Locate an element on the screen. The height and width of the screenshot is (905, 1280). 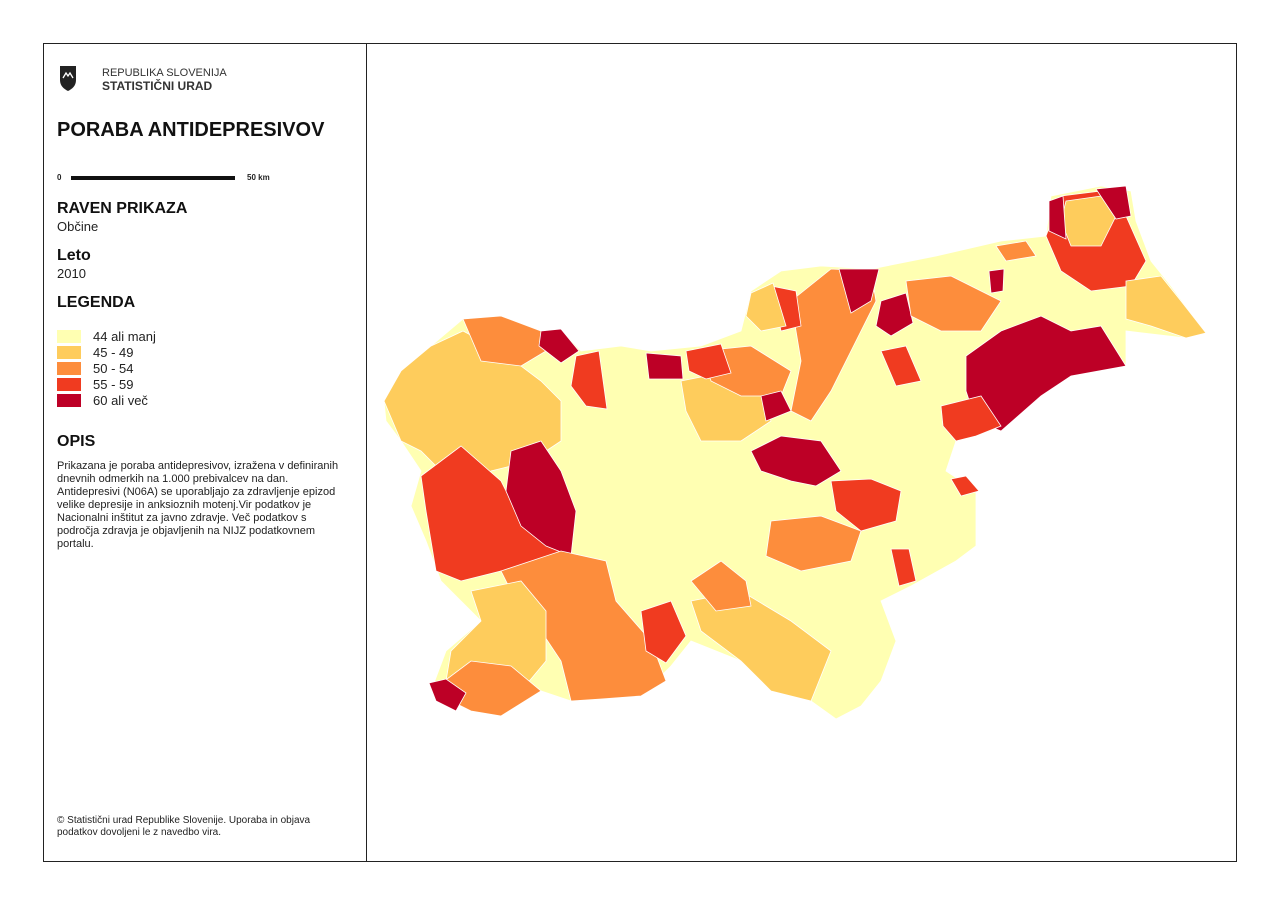
heading: LEGENDA is located at coordinates (96, 302).